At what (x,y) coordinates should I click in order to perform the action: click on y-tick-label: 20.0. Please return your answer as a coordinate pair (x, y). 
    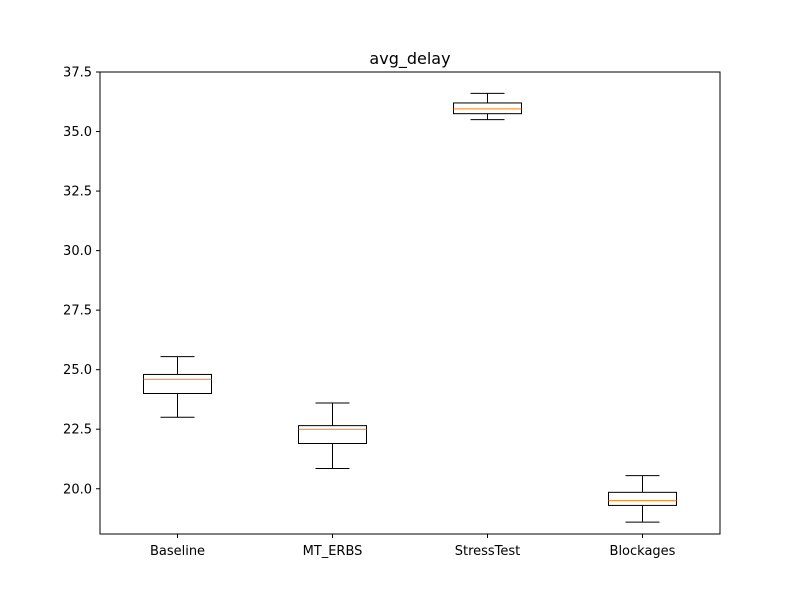
    Looking at the image, I should click on (77, 489).